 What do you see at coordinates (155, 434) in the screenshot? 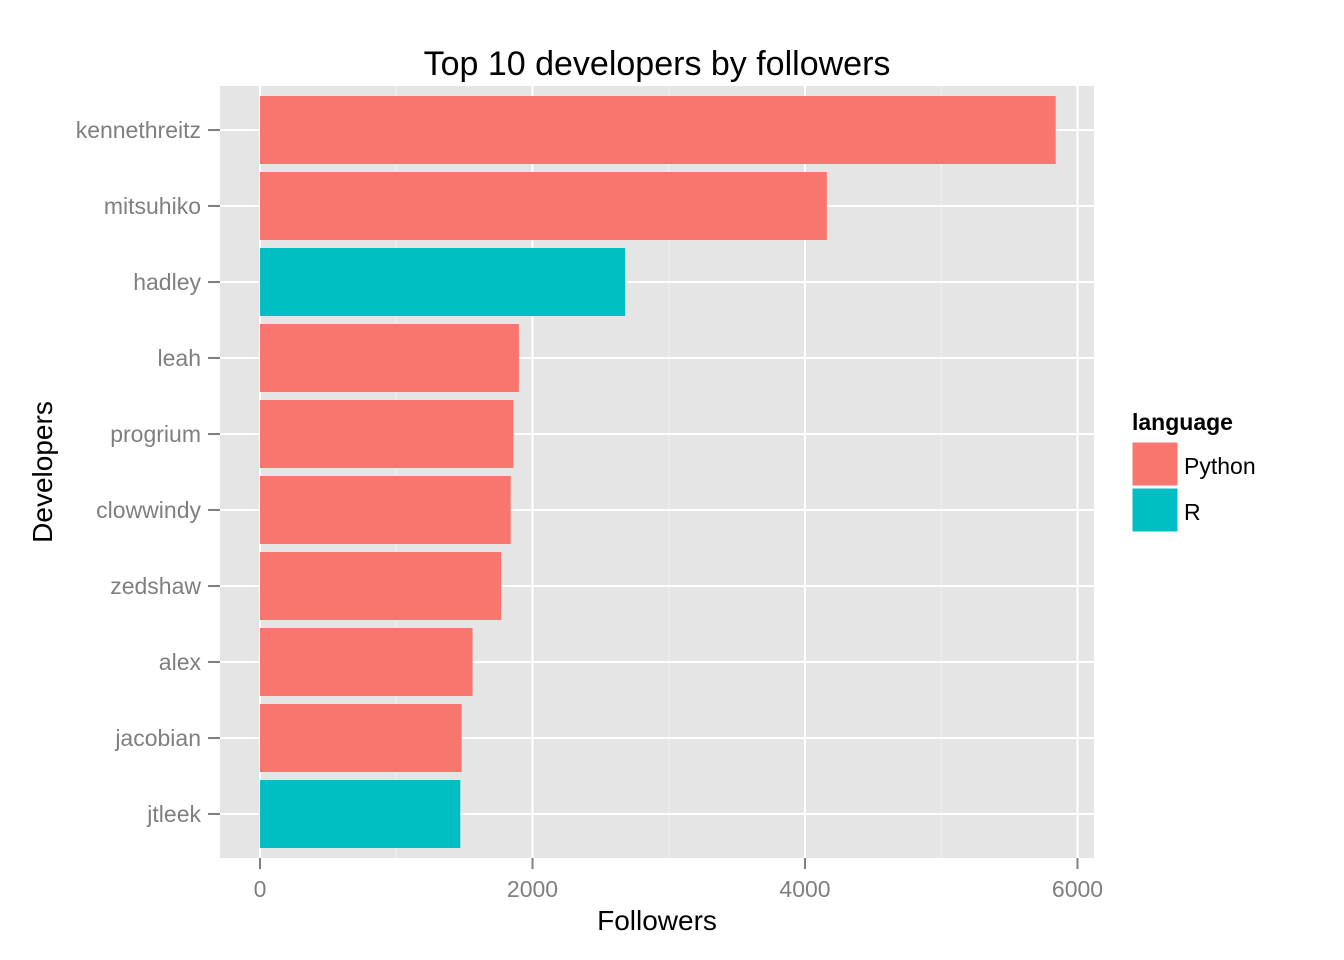
I see `y-tick-label-progrium: progrium` at bounding box center [155, 434].